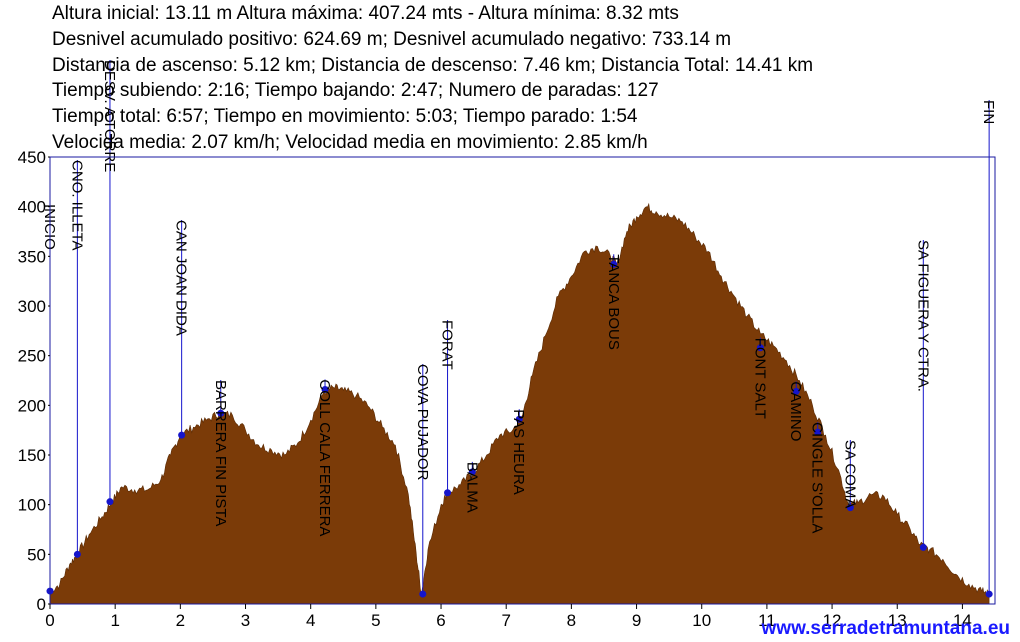 This screenshot has width=1020, height=642. Describe the element at coordinates (636, 620) in the screenshot. I see `x-tick-label: 9` at that location.